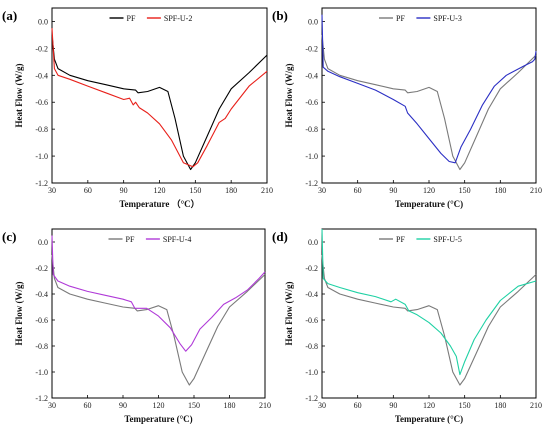 The width and height of the screenshot is (550, 436). Describe the element at coordinates (447, 239) in the screenshot. I see `legend-label: SPF-U-5` at that location.